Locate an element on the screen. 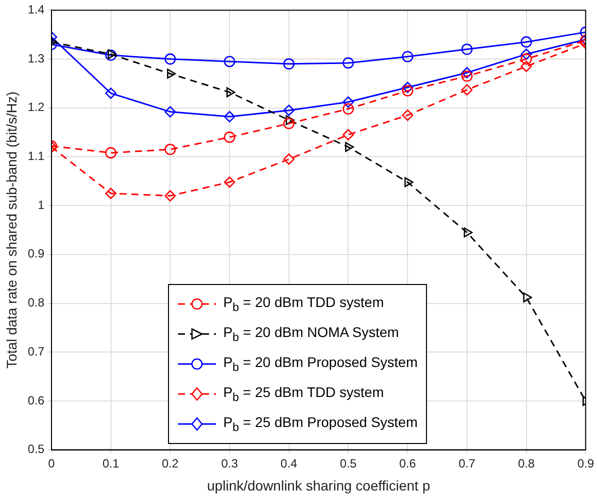 This screenshot has width=597, height=499. x-tick-label: 0.5 is located at coordinates (348, 463).